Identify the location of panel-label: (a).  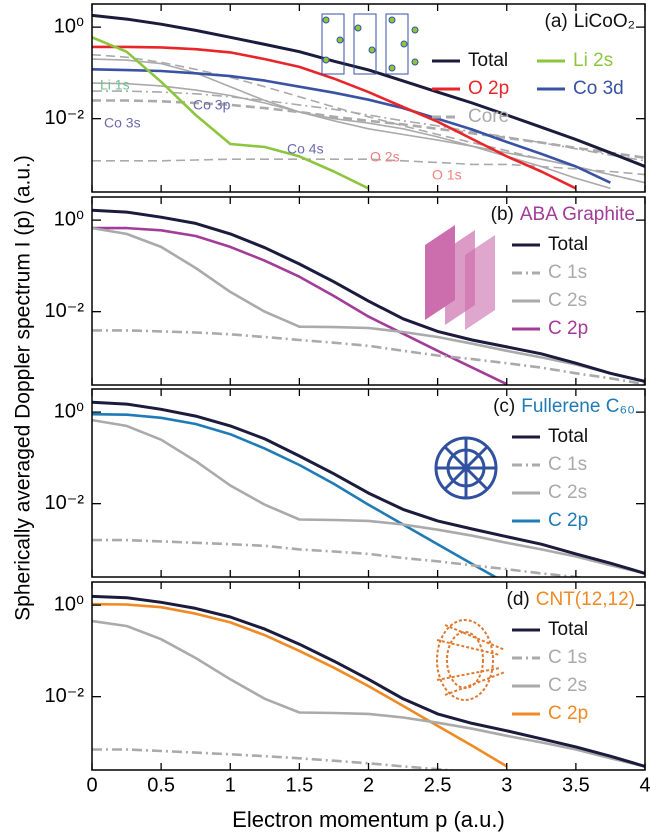
(556, 21).